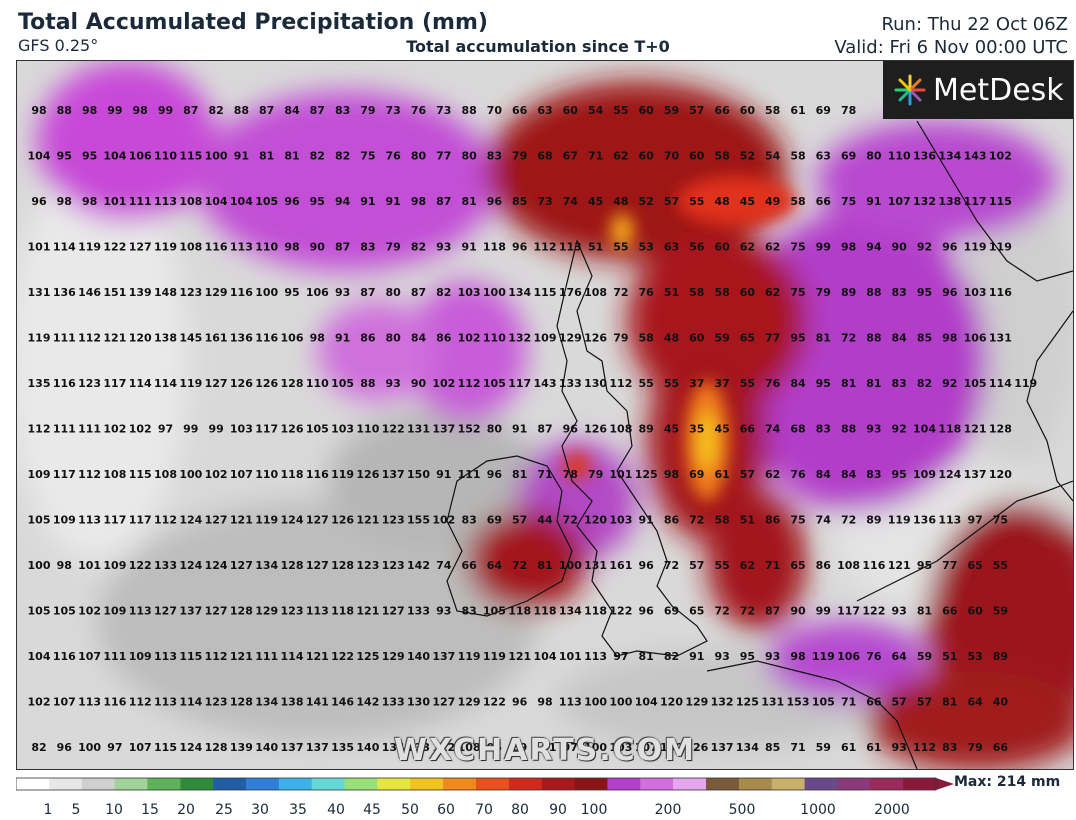 The image size is (1076, 820). What do you see at coordinates (39, 383) in the screenshot?
I see `grid-value: 135` at bounding box center [39, 383].